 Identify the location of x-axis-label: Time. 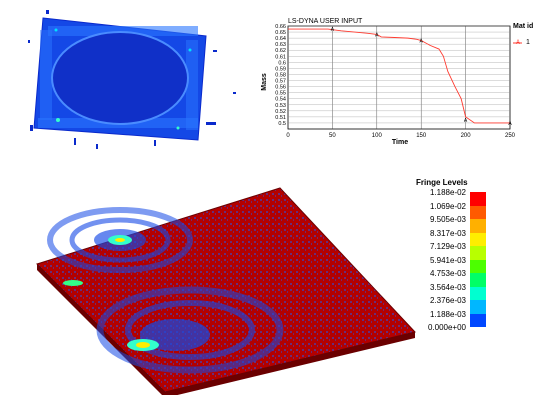
(400, 142).